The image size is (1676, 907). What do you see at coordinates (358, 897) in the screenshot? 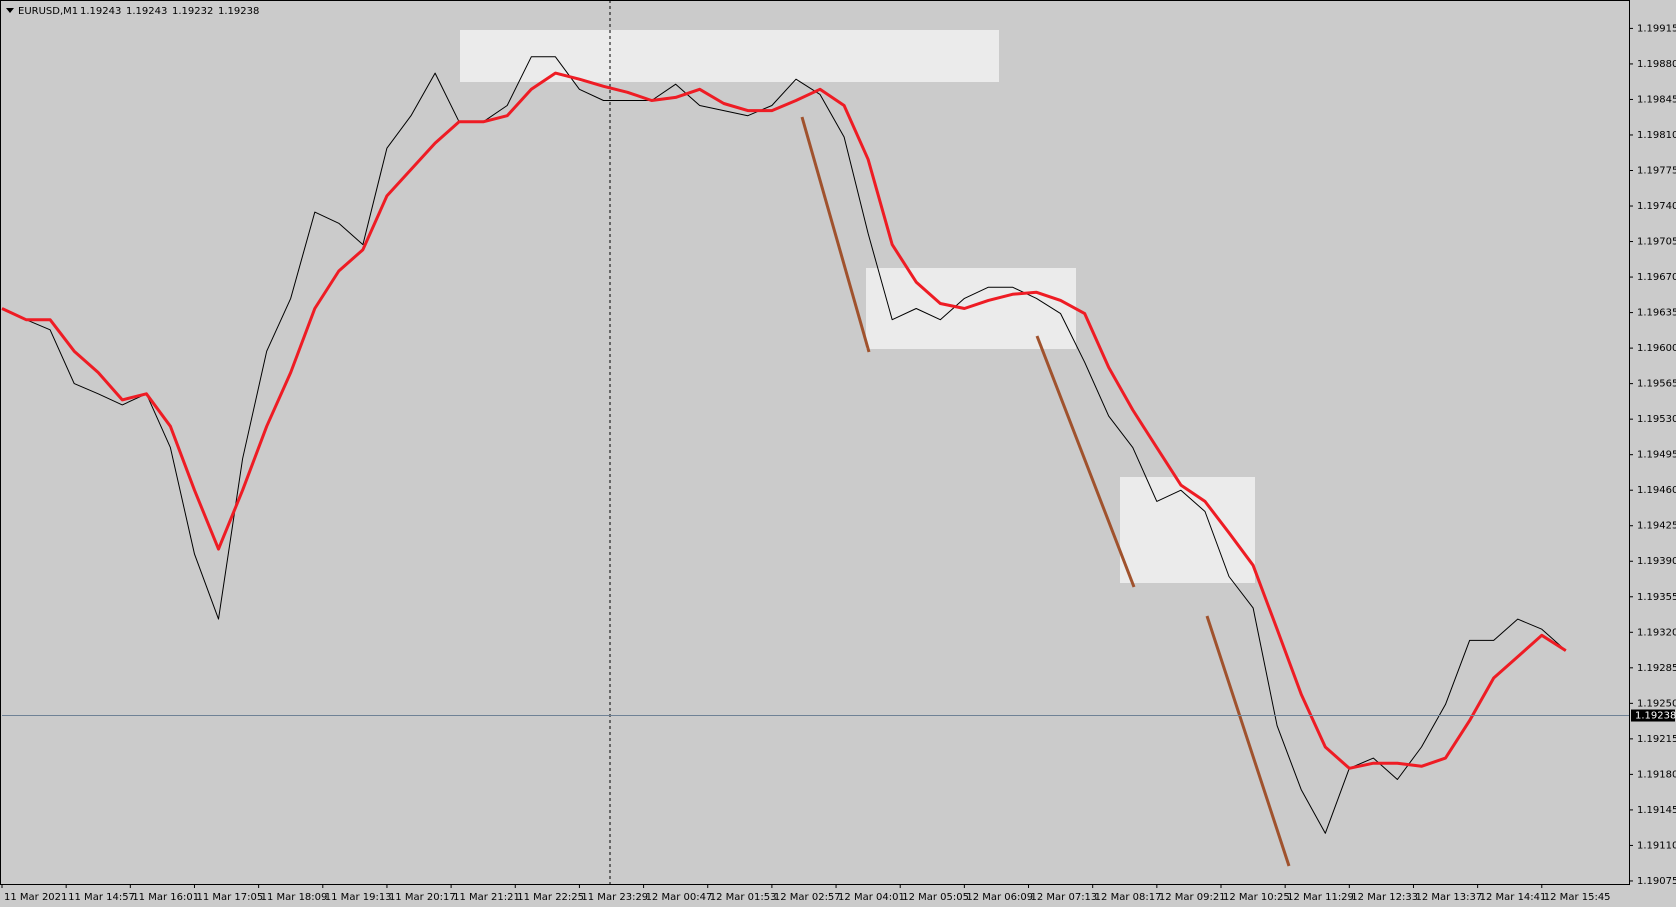
I see `x-tick-label: 11 Mar 19:13` at bounding box center [358, 897].